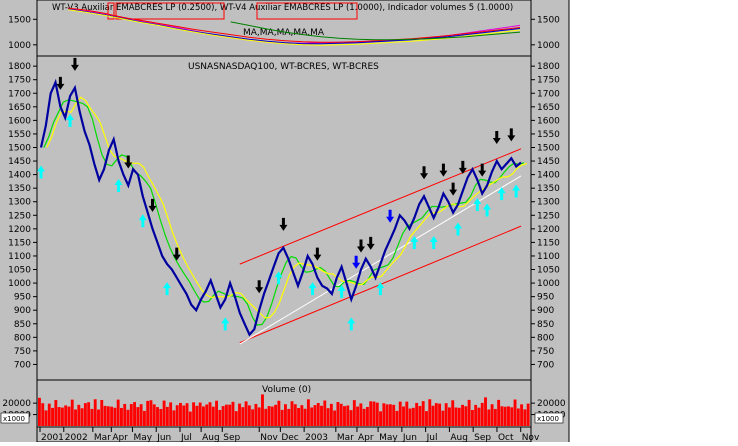  Describe the element at coordinates (19, 135) in the screenshot. I see `main-tick-label-left: 1550` at that location.